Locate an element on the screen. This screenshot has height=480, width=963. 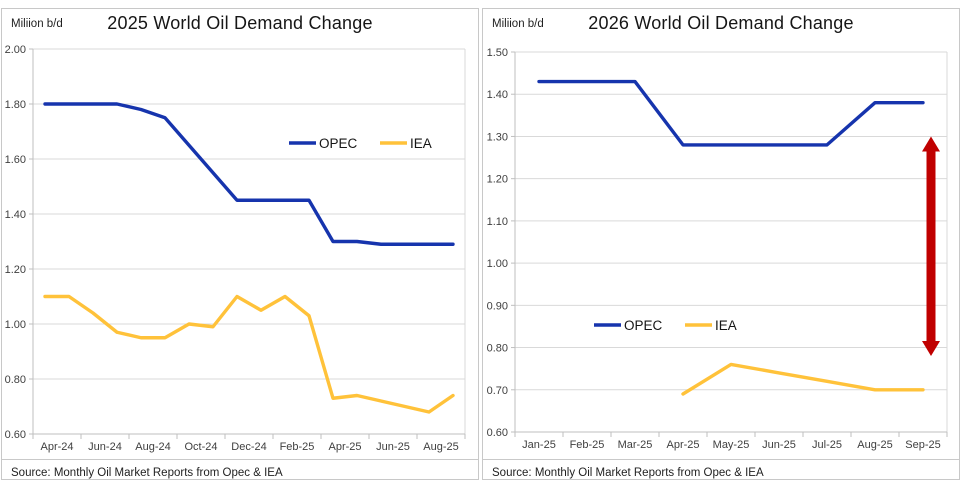
chart-header: Miliion b/d 2026 World Oil Demand Change is located at coordinates (721, 24).